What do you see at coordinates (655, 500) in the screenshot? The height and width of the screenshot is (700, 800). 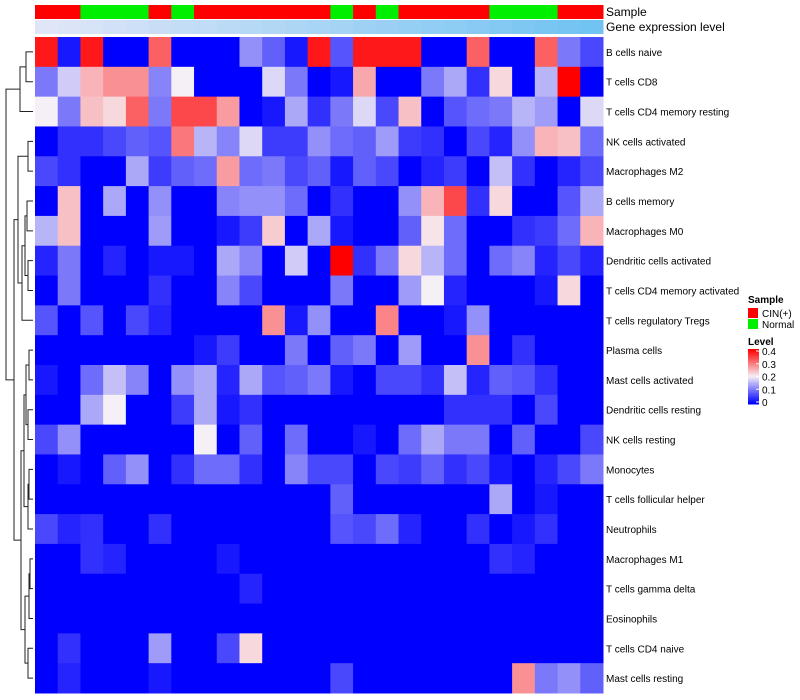 I see `row-label: T cells follicular helper` at bounding box center [655, 500].